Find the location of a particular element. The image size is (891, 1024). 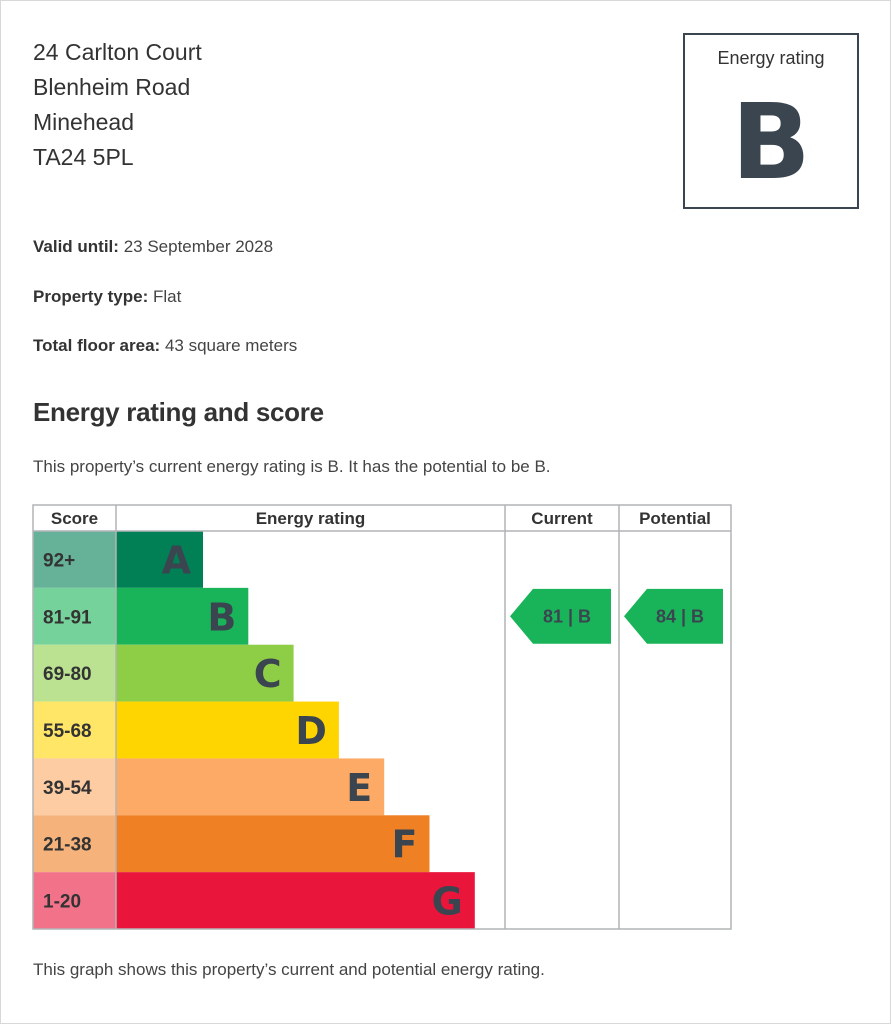

chart-column-header: Energy rating is located at coordinates (311, 518).